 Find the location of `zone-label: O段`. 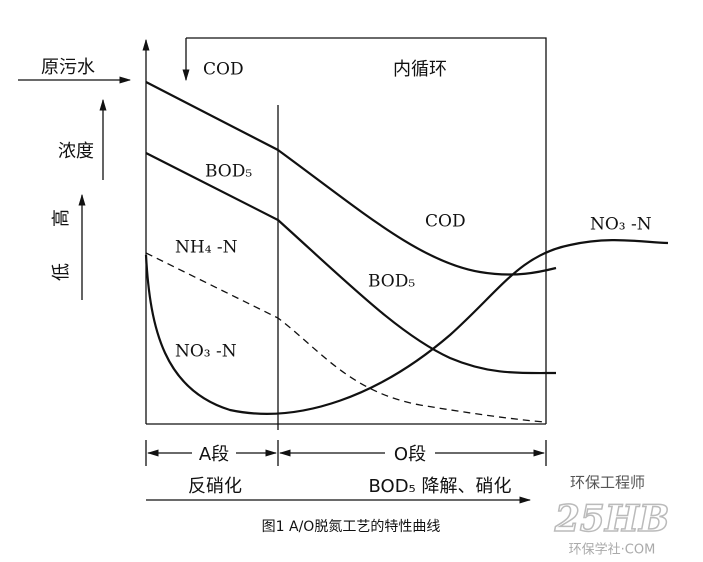

zone-label: O段 is located at coordinates (410, 454).